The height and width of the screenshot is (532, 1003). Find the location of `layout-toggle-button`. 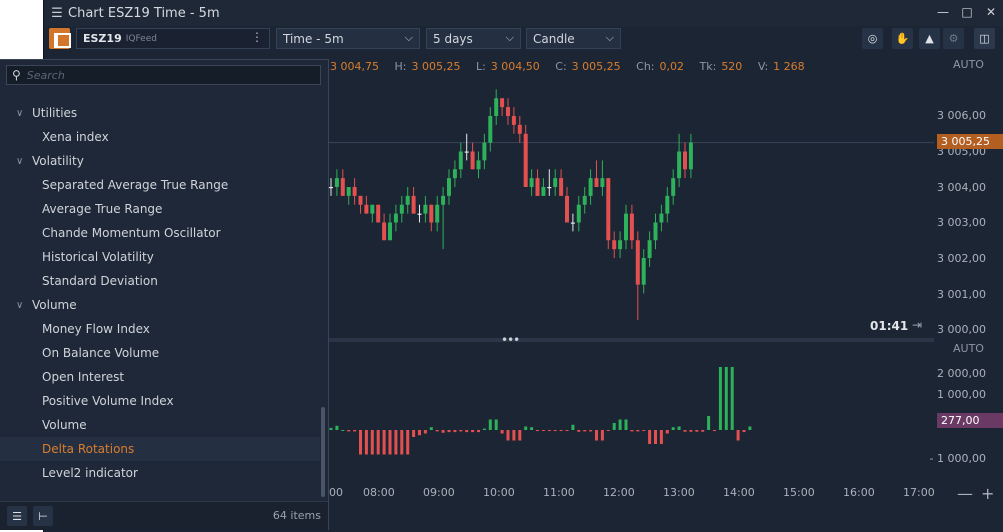

layout-toggle-button is located at coordinates (60, 38).